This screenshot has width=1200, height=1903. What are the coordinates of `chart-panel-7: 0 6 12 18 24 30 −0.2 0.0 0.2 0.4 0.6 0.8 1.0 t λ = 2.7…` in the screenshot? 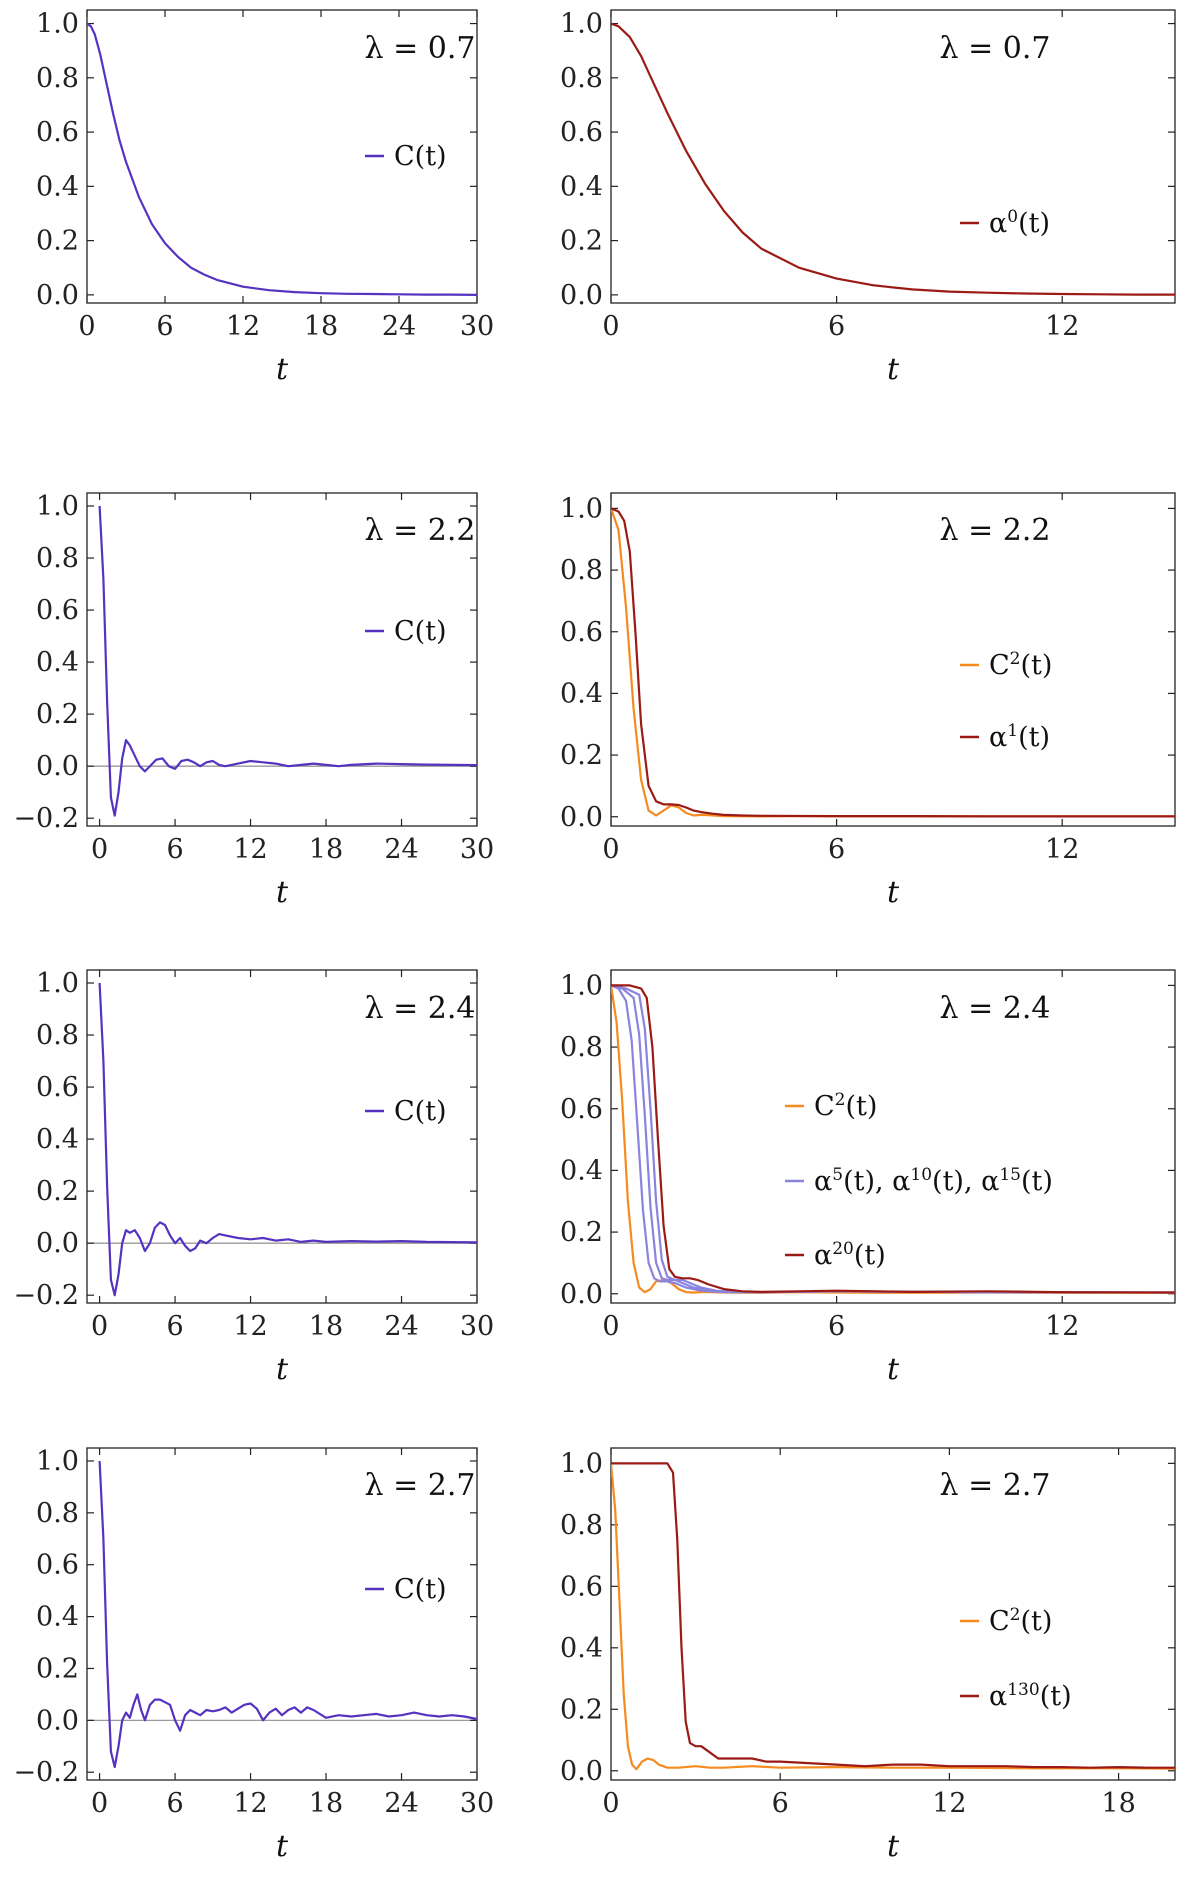 It's located at (253, 1655).